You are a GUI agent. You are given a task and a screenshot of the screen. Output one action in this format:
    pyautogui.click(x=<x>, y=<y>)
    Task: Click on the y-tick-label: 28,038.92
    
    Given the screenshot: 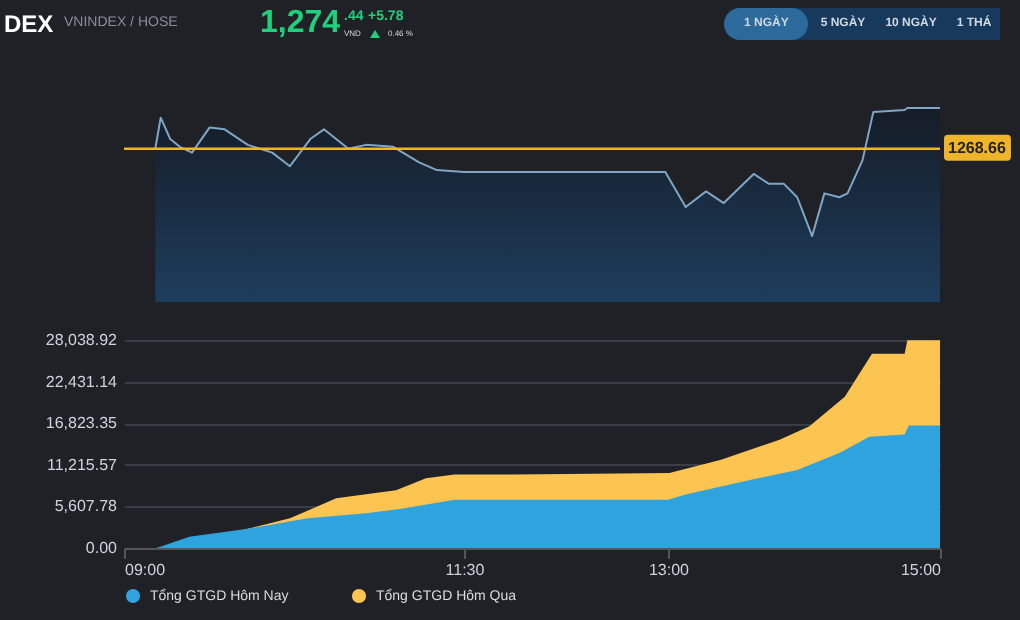 What is the action you would take?
    pyautogui.click(x=82, y=340)
    